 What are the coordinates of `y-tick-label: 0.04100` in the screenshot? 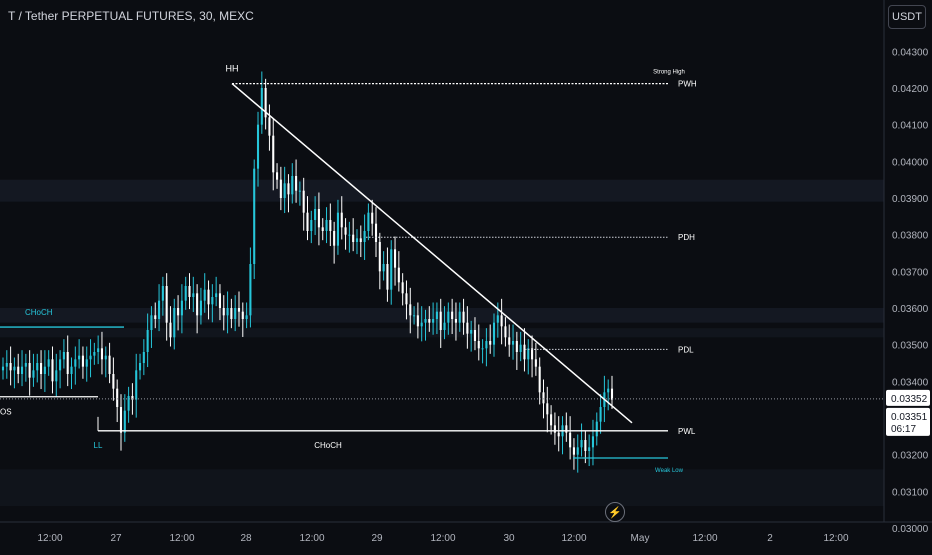 It's located at (910, 126).